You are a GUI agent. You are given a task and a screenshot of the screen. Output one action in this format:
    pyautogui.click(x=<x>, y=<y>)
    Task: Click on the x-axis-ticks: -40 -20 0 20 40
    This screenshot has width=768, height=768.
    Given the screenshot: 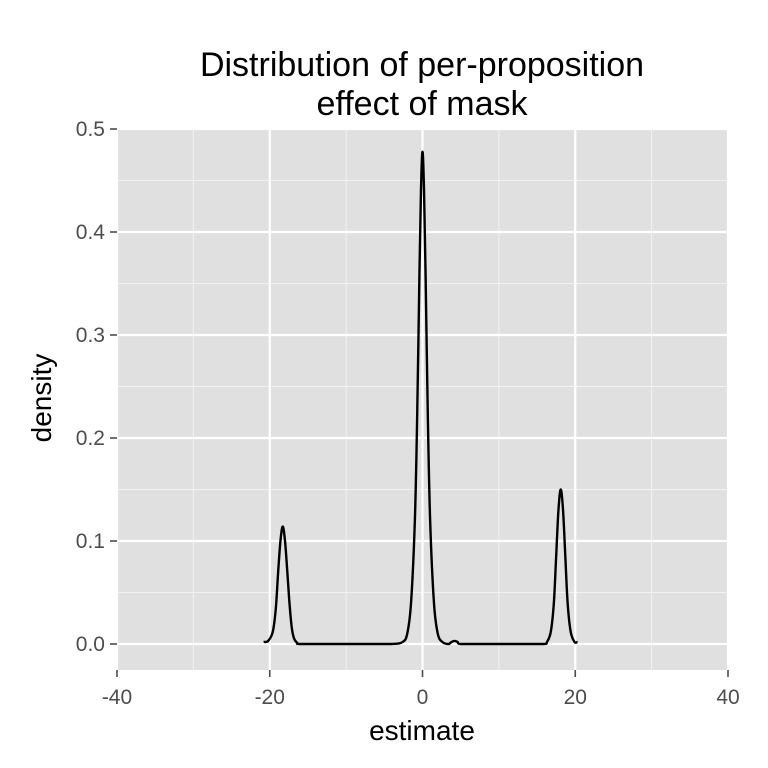 What is the action you would take?
    pyautogui.click(x=421, y=689)
    